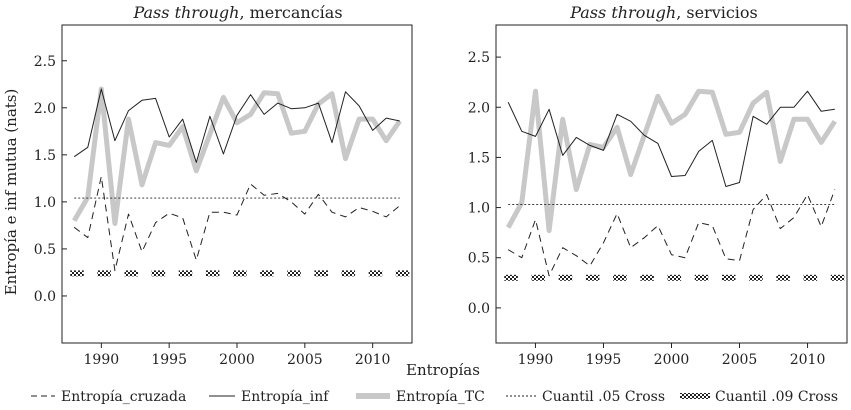 This screenshot has height=410, width=851. What do you see at coordinates (622, 12) in the screenshot?
I see `panel-right-title-italic: Pass through` at bounding box center [622, 12].